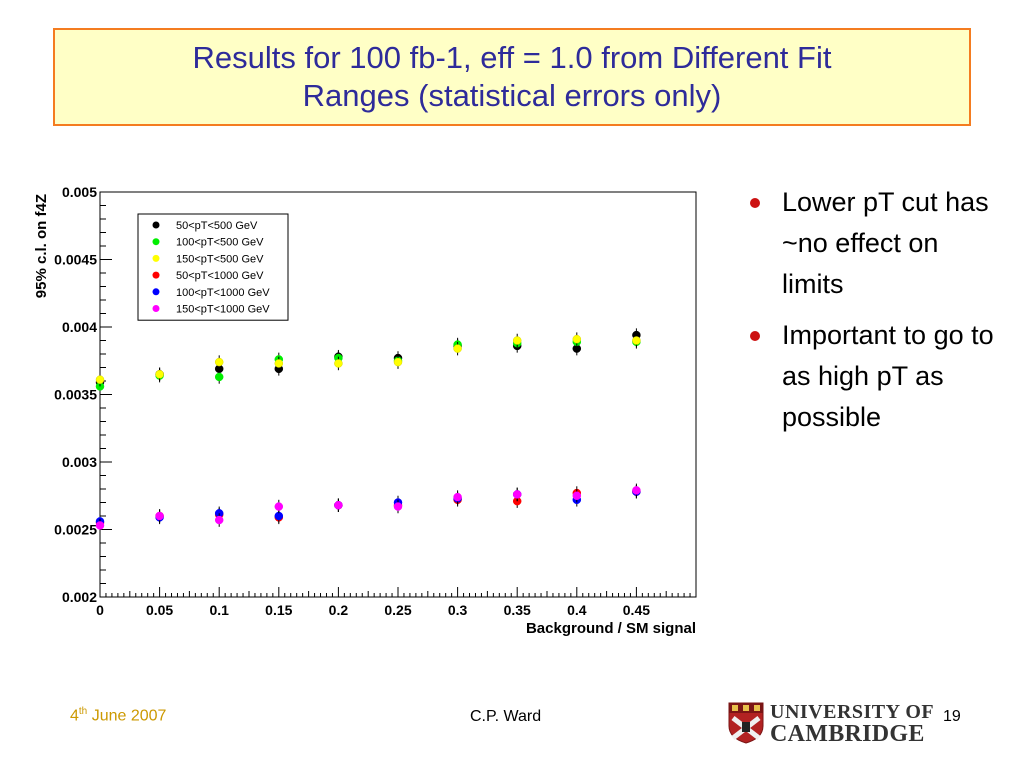 The width and height of the screenshot is (1024, 768). Describe the element at coordinates (213, 267) in the screenshot. I see `legend-box` at that location.